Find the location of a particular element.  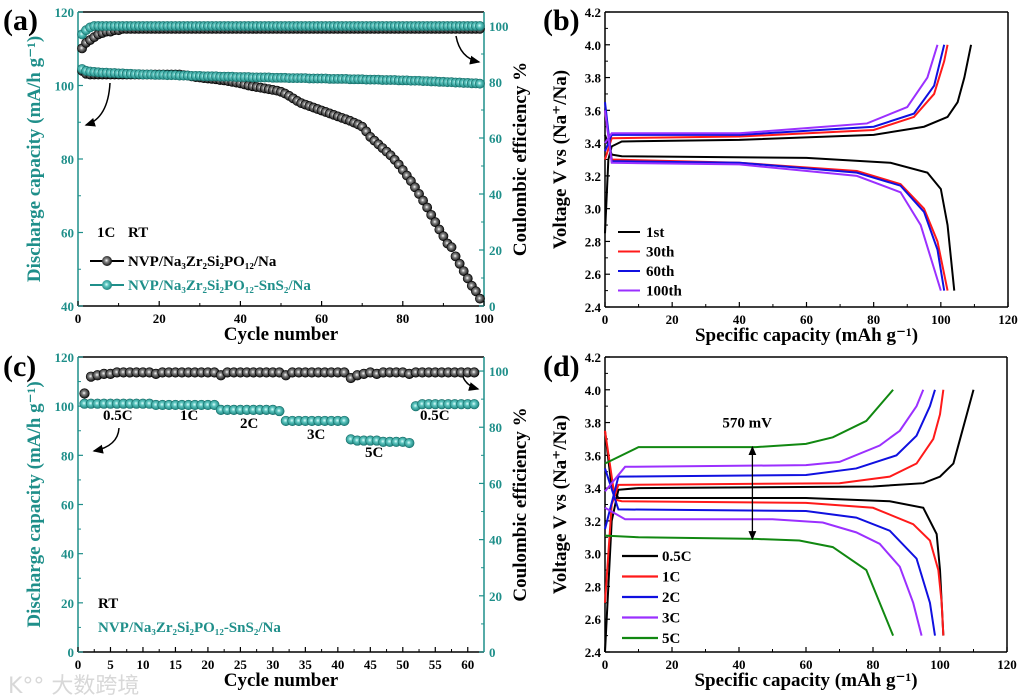

panel-b-charge-curve-30th is located at coordinates (776, 102).